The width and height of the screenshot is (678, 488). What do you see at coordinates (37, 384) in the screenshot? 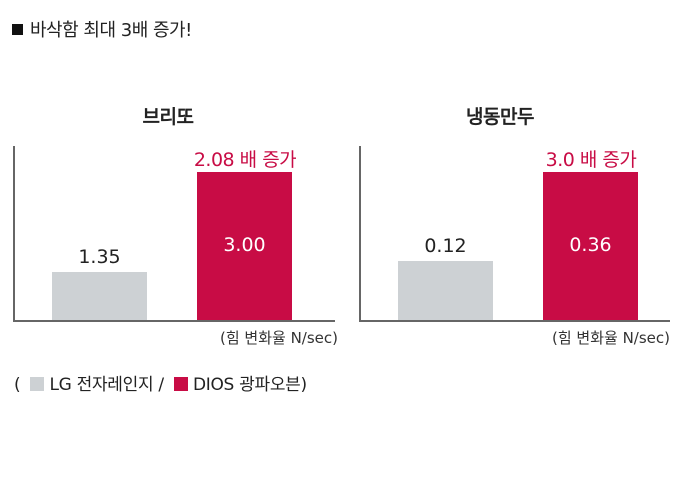
I see `legend-swatch-lg-icon` at bounding box center [37, 384].